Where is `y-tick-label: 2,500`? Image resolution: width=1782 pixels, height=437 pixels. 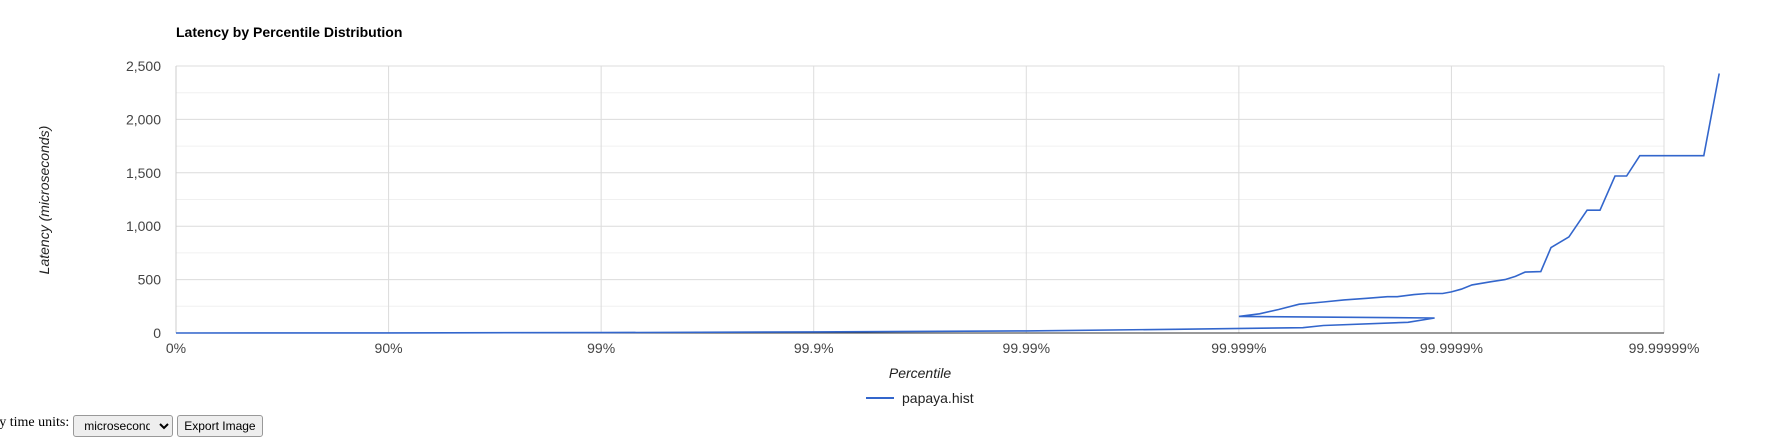
y-tick-label: 2,500 is located at coordinates (143, 66).